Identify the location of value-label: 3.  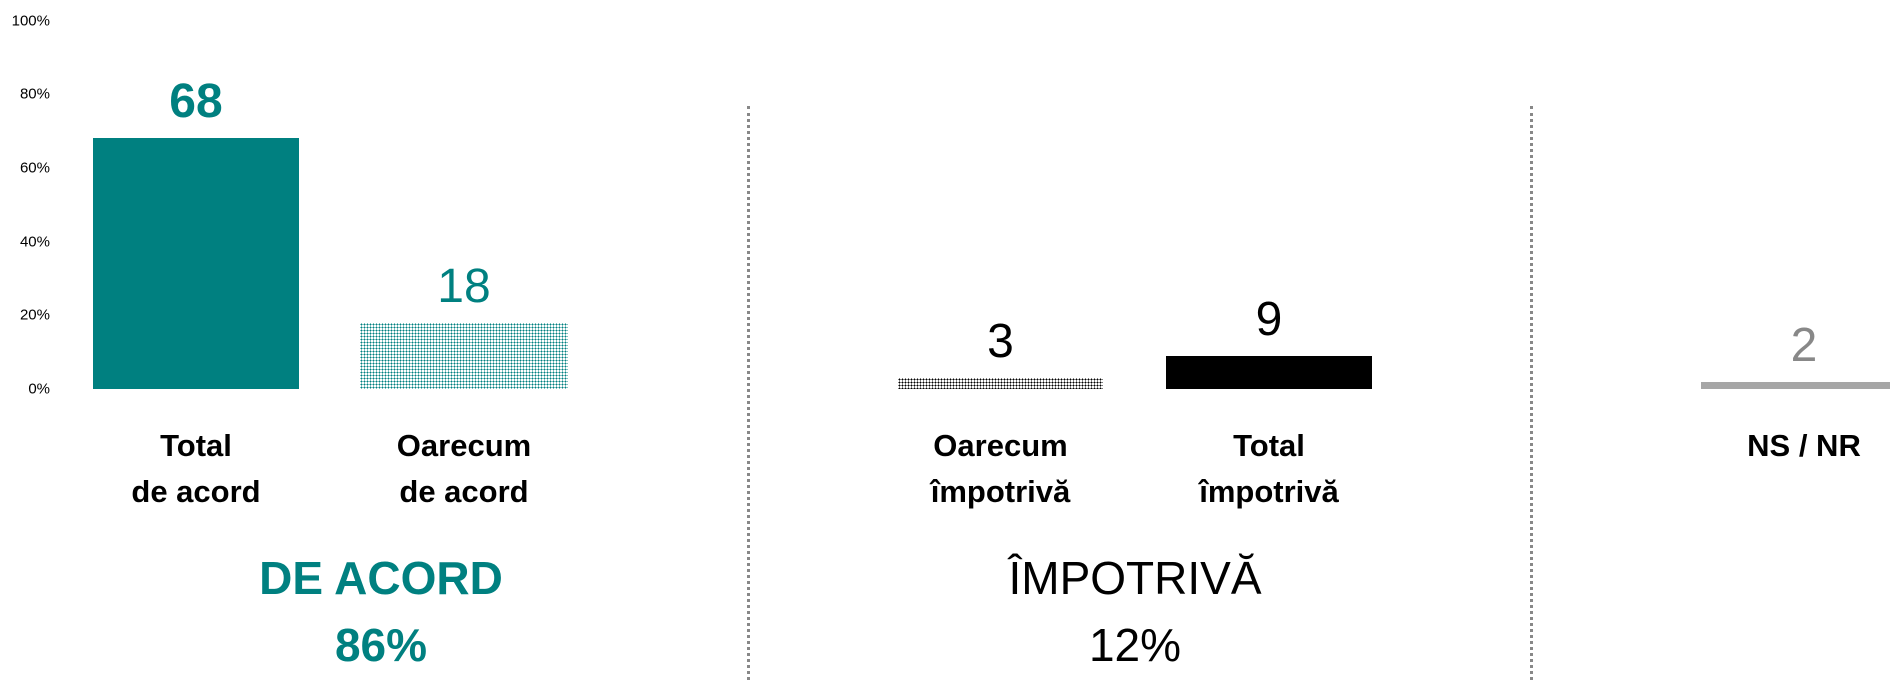
(1000, 341).